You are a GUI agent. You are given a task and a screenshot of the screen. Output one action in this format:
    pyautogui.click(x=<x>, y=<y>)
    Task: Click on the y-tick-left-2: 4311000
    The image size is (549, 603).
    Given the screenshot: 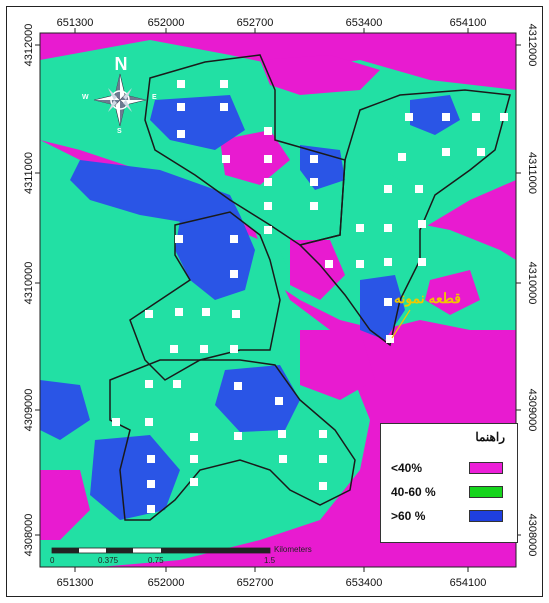 What is the action you would take?
    pyautogui.click(x=29, y=173)
    